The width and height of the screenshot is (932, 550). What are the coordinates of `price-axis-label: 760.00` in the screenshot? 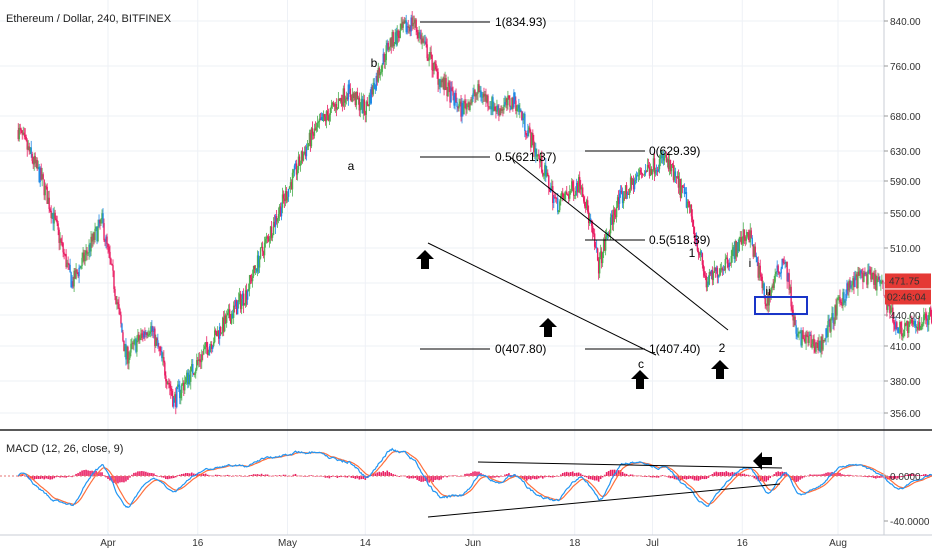 It's located at (905, 67).